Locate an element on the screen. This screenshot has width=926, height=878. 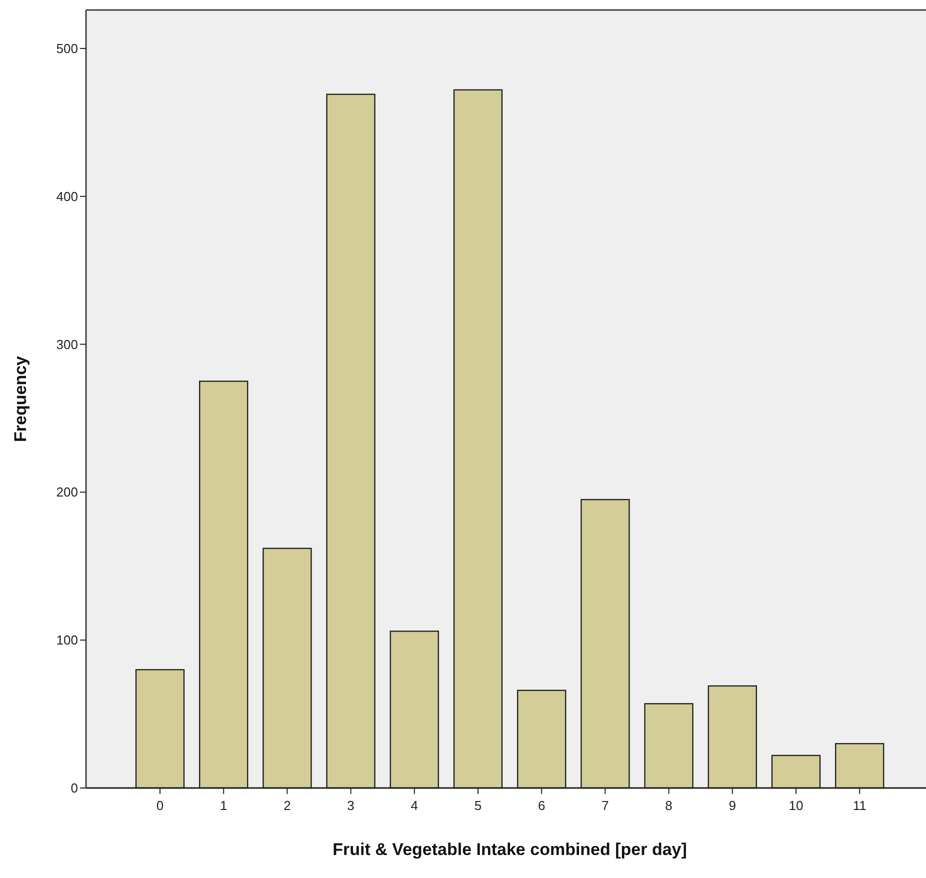
x-tick-label: 8 is located at coordinates (668, 805).